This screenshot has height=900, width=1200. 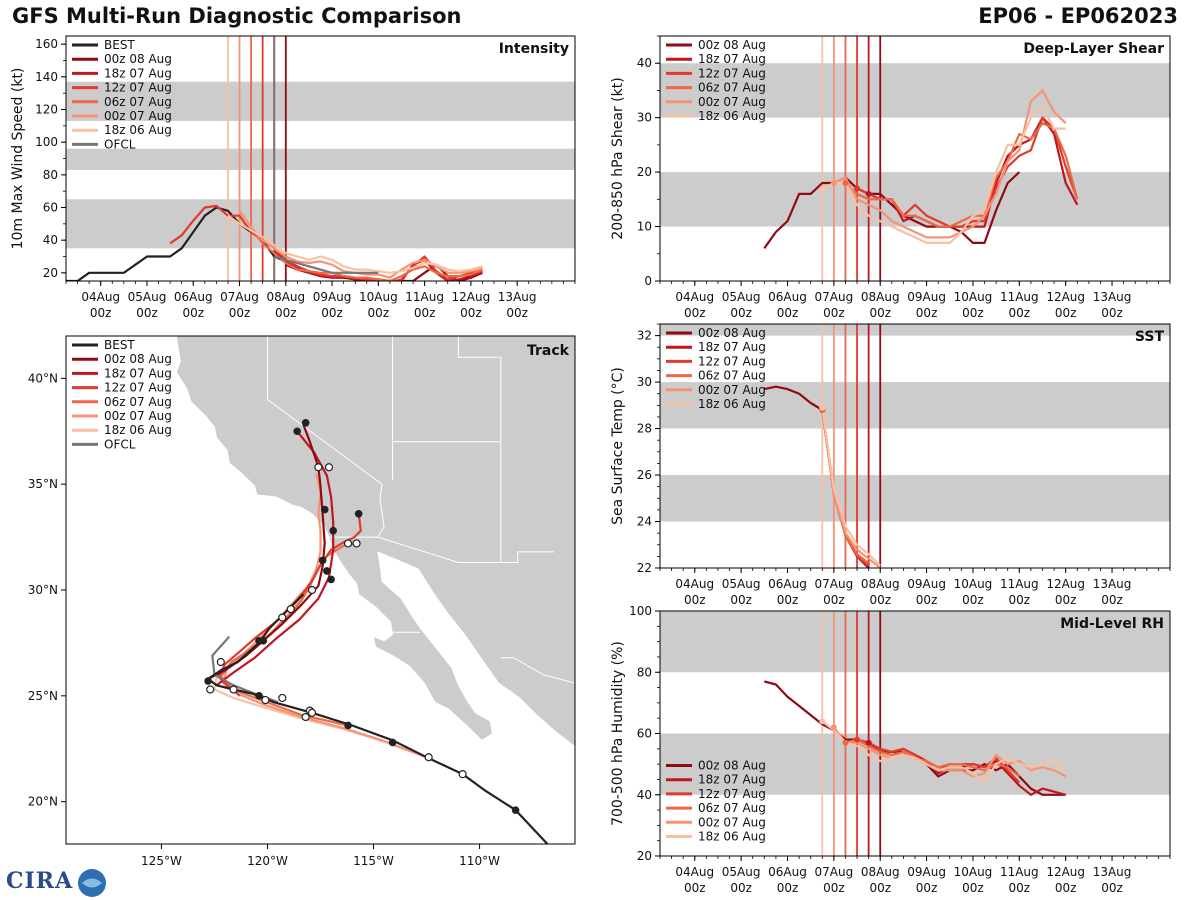 I want to click on rh-init-marker-06z-07-aug, so click(x=845, y=742).